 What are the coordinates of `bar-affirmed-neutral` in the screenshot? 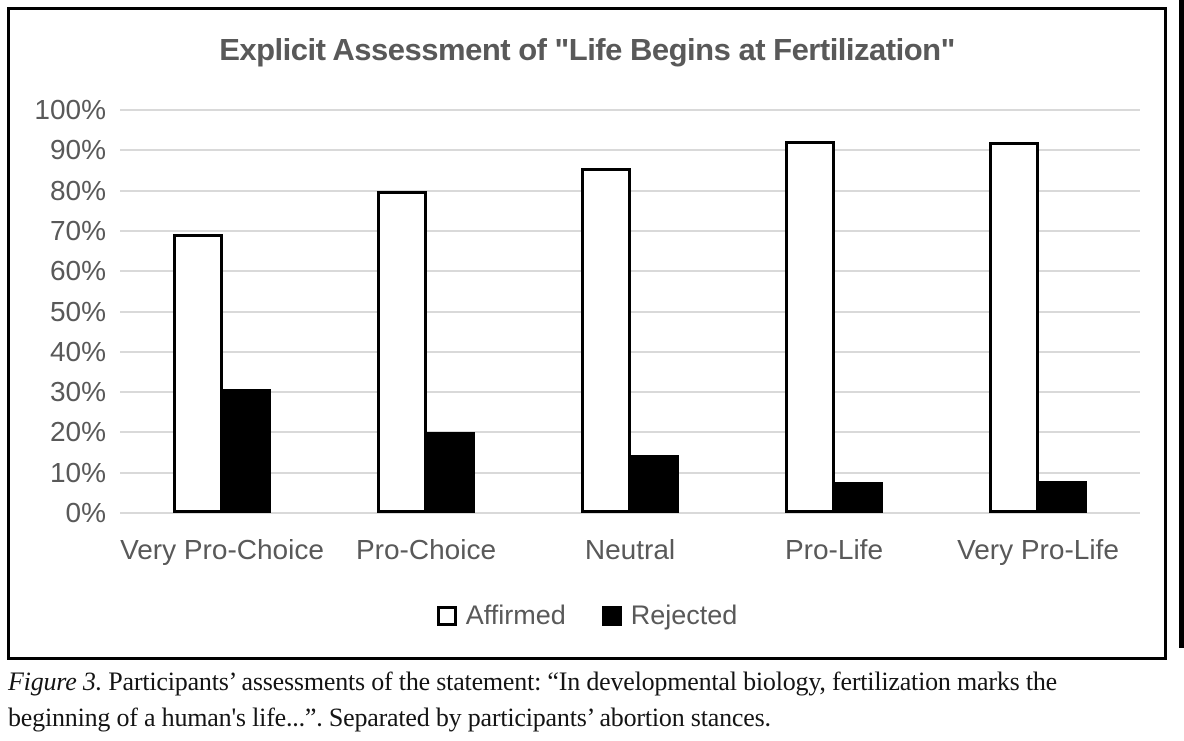 It's located at (606, 340).